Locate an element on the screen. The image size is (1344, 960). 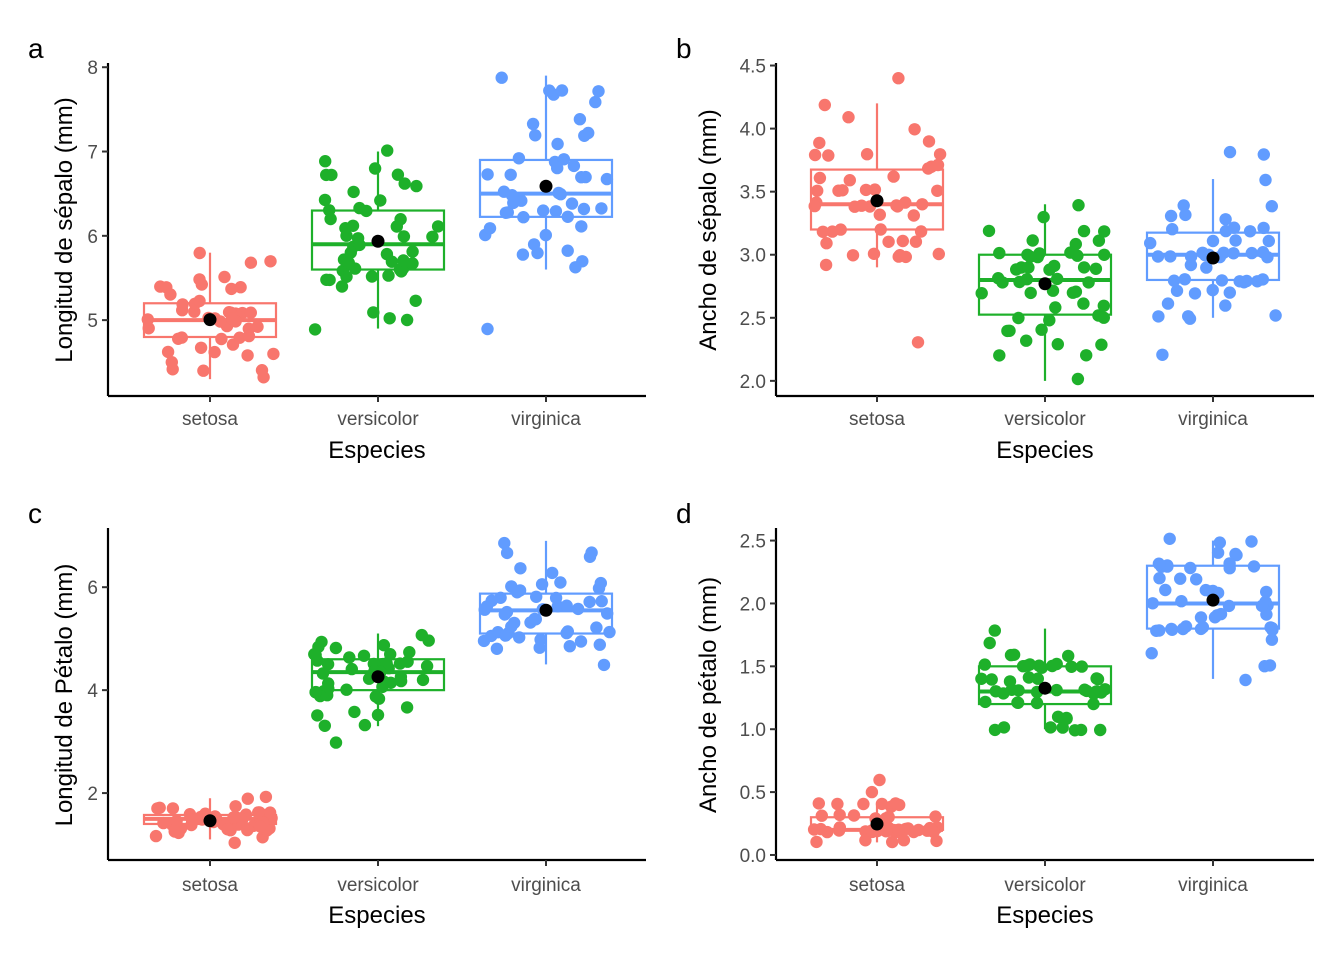
y-axis-title: Longitud de sépalo (mm) is located at coordinates (64, 229).